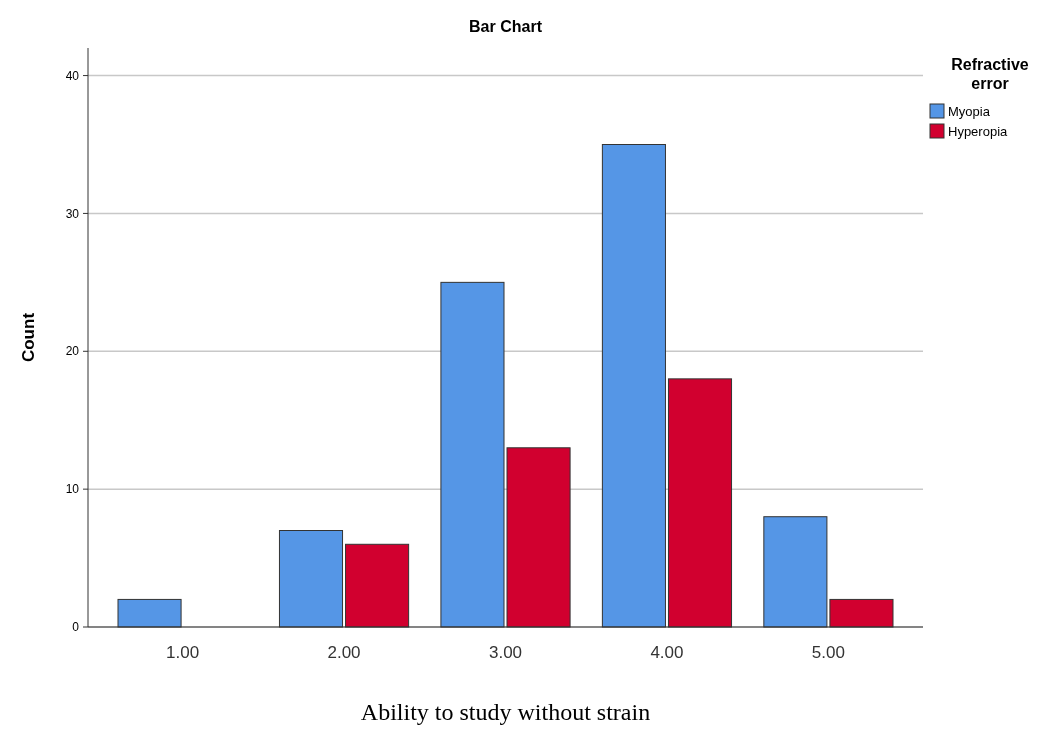 This screenshot has width=1045, height=748. Describe the element at coordinates (72, 75) in the screenshot. I see `y-tick-label: 40` at that location.